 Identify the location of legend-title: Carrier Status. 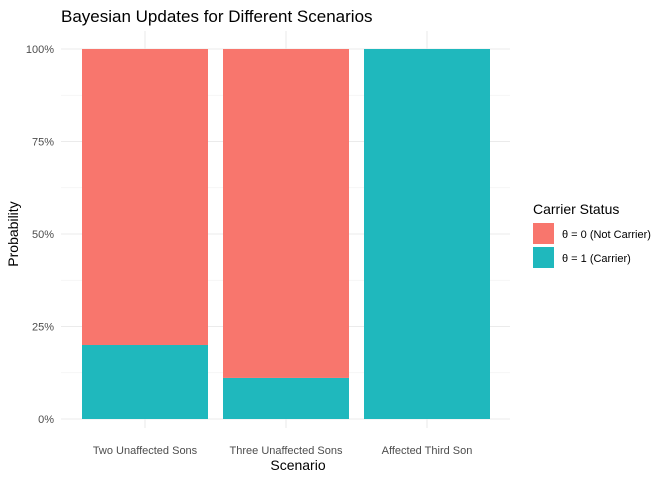
(576, 209).